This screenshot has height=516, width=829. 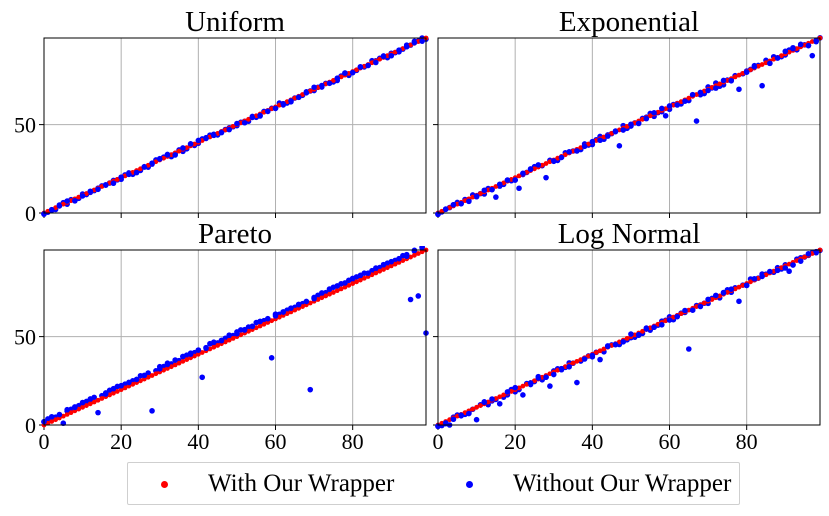 I want to click on x-tick-label: 40, so click(x=592, y=441).